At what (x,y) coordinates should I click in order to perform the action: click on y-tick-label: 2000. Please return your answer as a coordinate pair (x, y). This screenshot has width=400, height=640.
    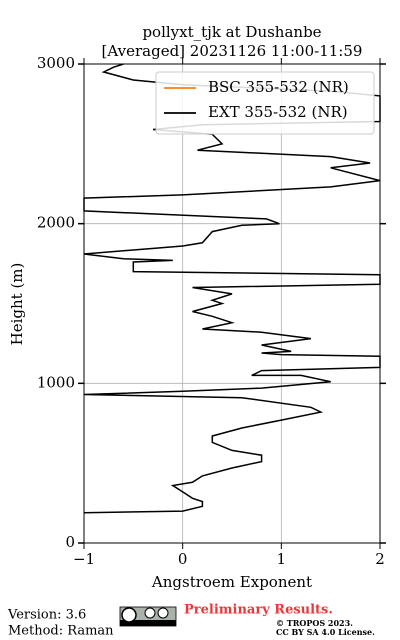
    Looking at the image, I should click on (56, 223).